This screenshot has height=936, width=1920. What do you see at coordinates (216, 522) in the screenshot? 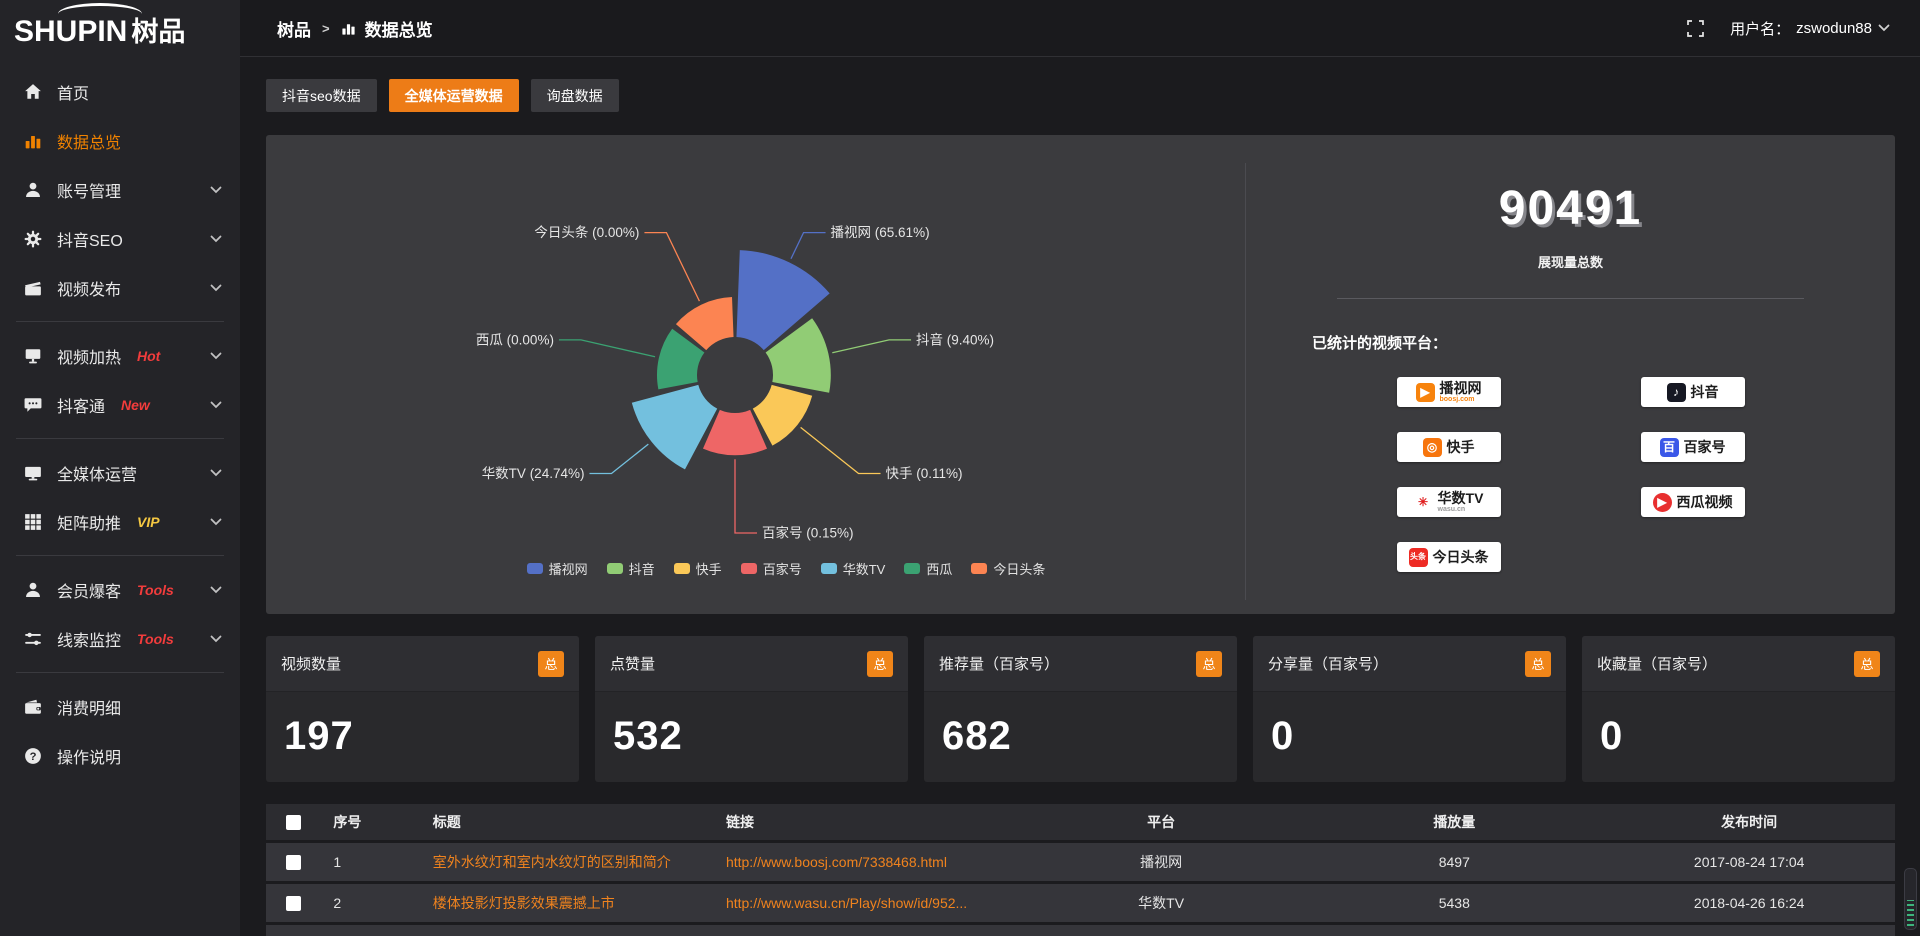
I see `chevron-down-icon` at bounding box center [216, 522].